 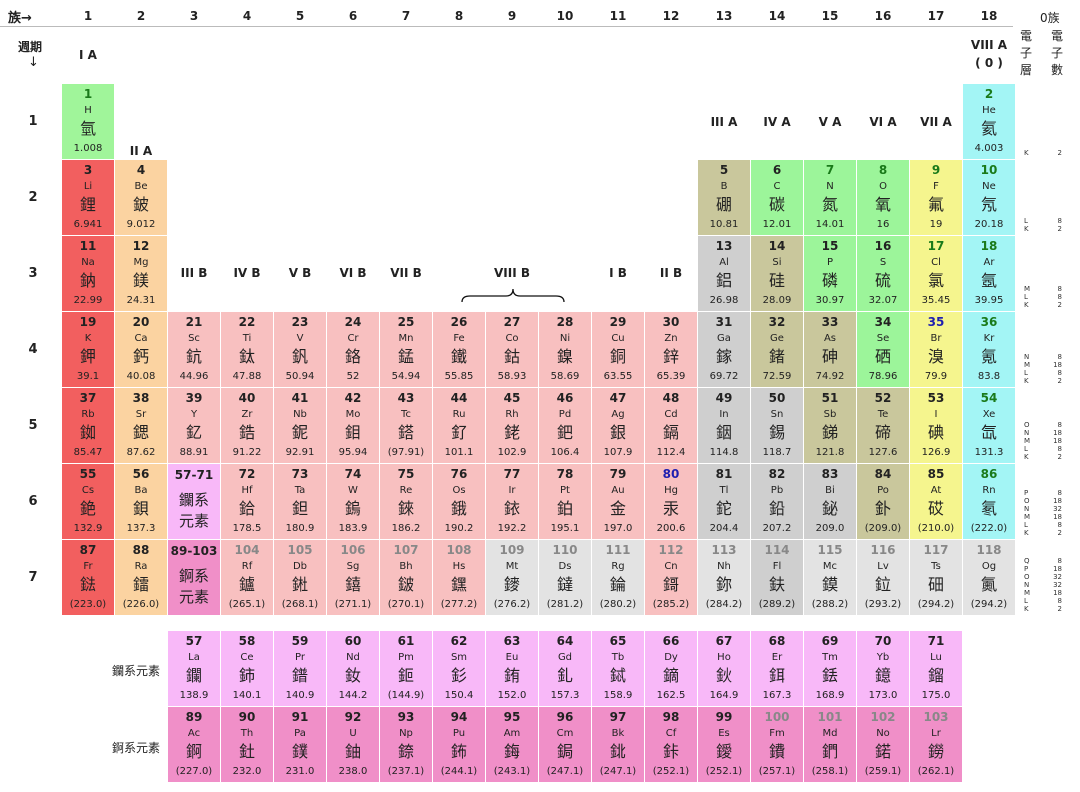 I want to click on element-Cu: 29 Cu 銅 63.55, so click(x=618, y=349).